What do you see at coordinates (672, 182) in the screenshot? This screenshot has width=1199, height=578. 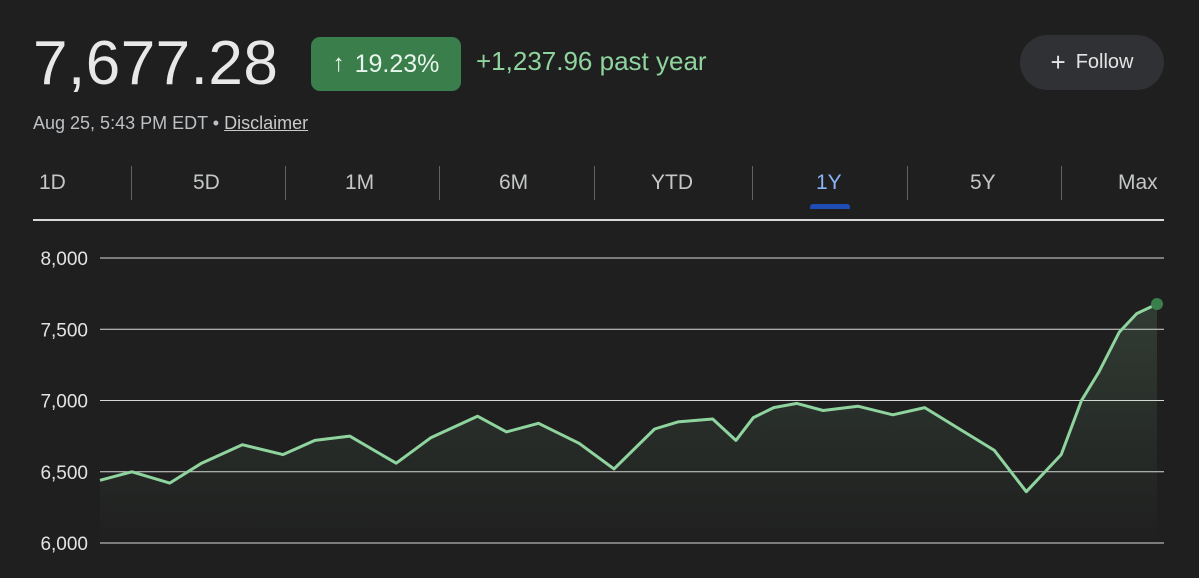 I see `tab-ytd: YTD` at bounding box center [672, 182].